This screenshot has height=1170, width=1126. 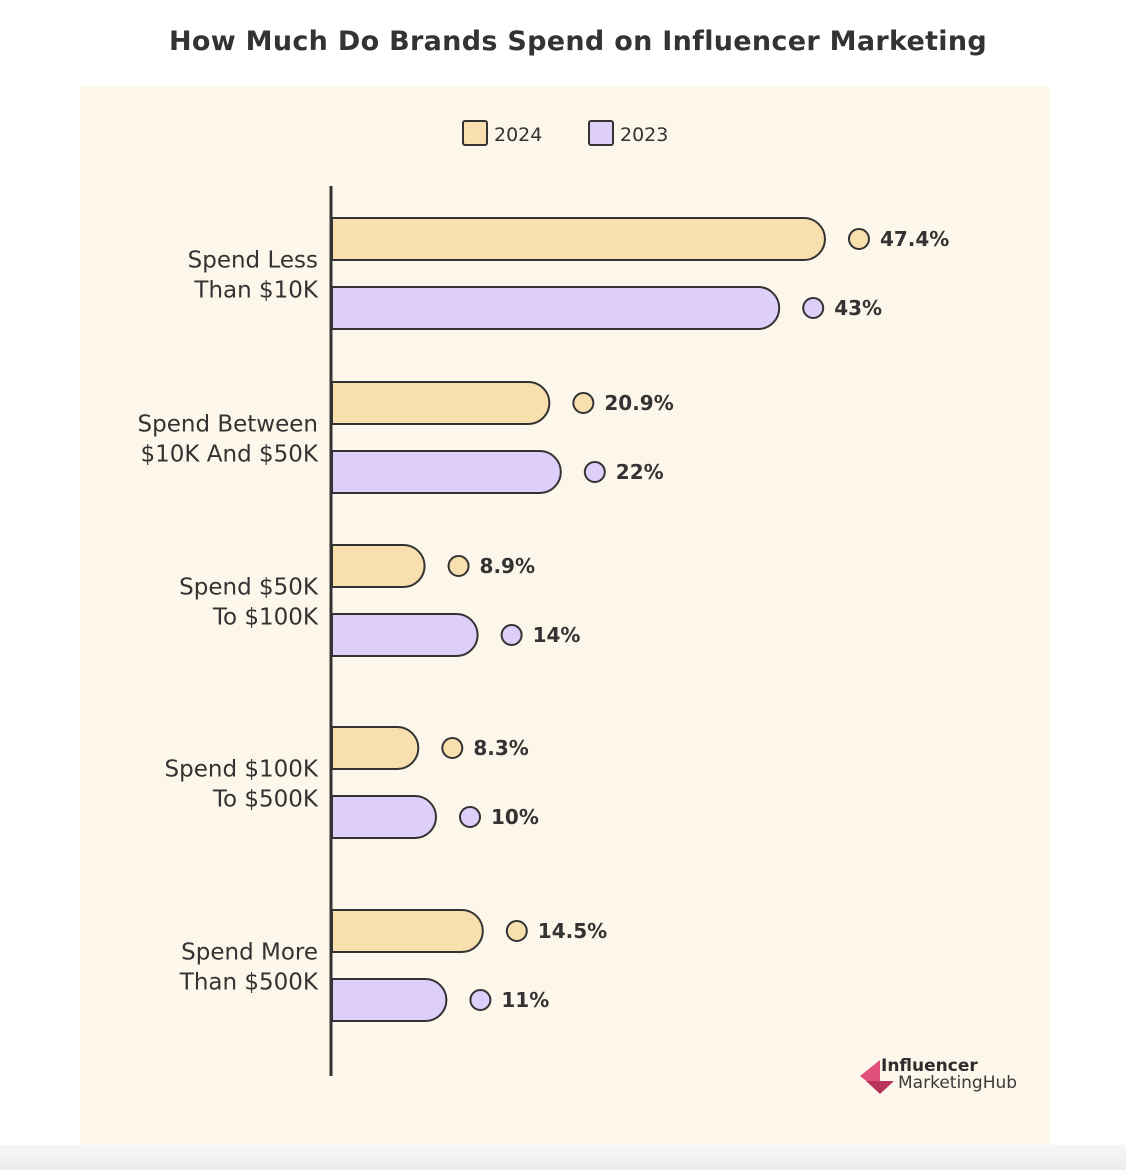 What do you see at coordinates (929, 1066) in the screenshot?
I see `logo-text-line1: Influencer` at bounding box center [929, 1066].